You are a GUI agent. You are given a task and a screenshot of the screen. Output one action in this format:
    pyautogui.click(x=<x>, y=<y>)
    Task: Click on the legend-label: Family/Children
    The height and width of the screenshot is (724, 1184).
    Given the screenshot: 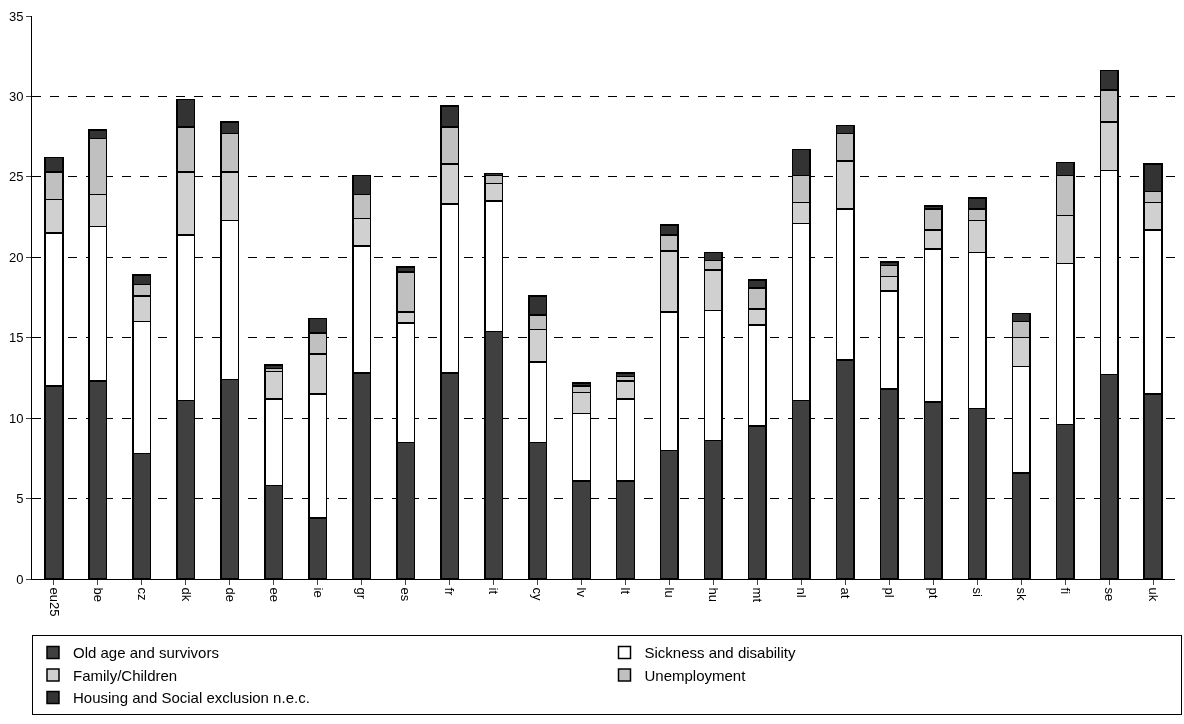 What is the action you would take?
    pyautogui.click(x=125, y=675)
    